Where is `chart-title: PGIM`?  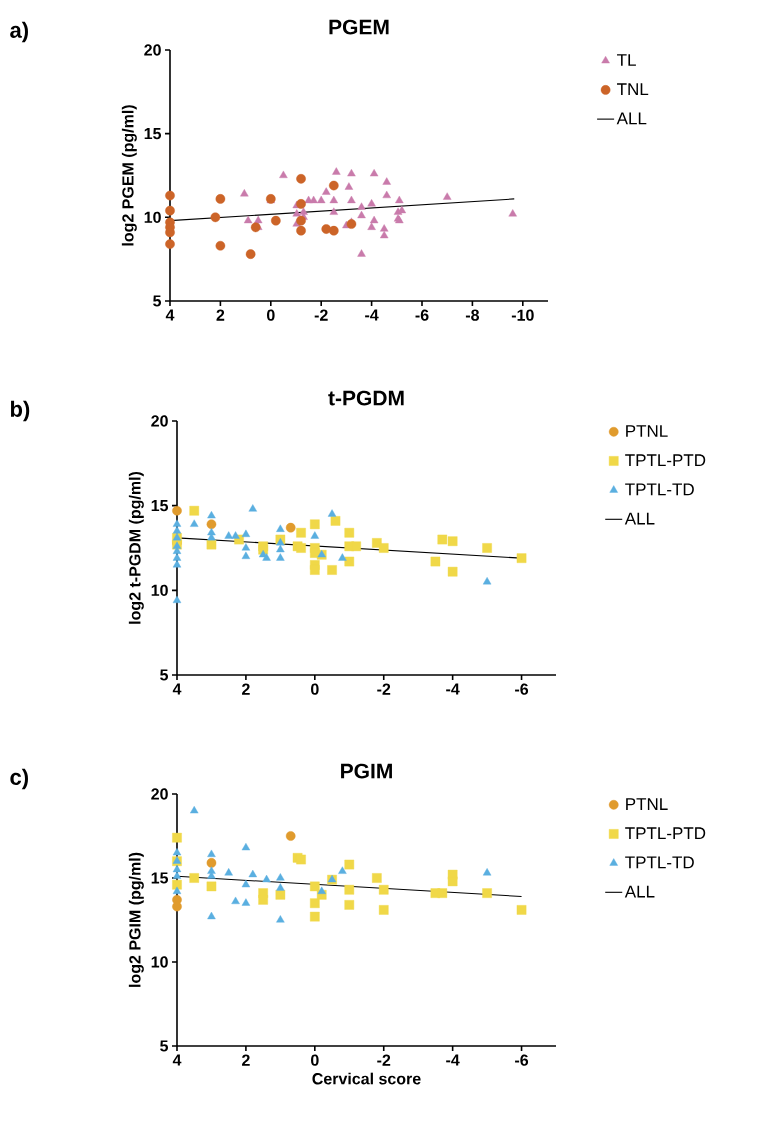 chart-title: PGIM is located at coordinates (366, 771).